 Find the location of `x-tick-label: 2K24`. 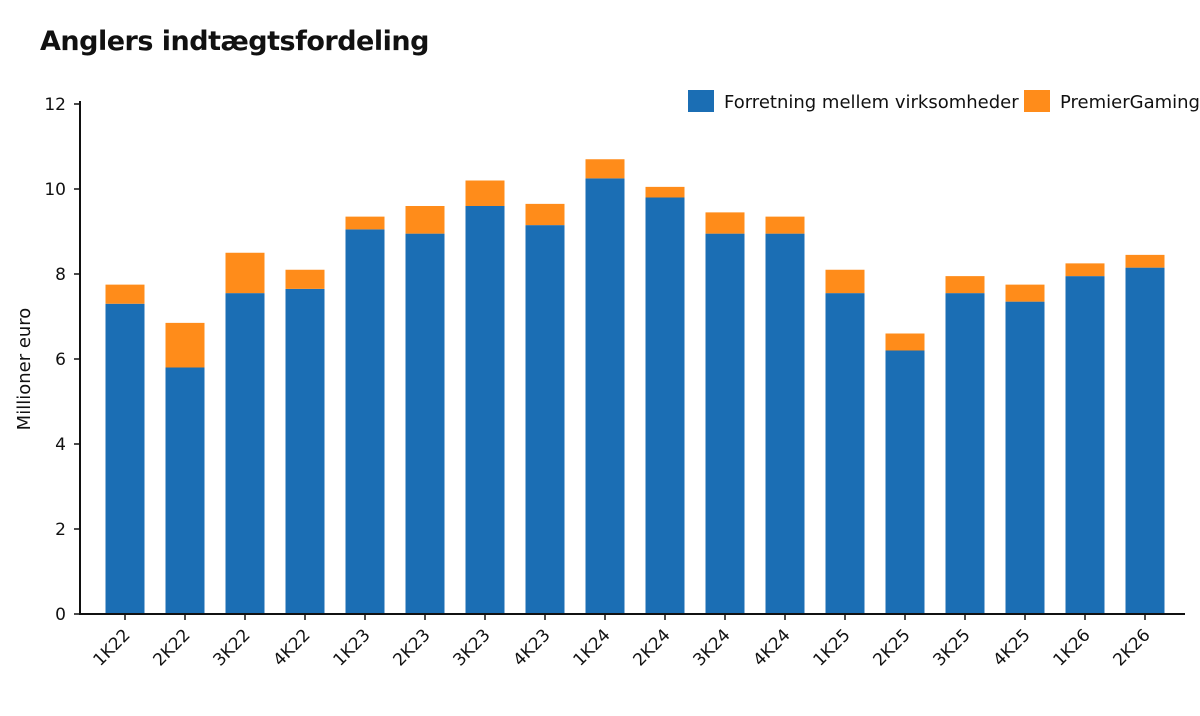

x-tick-label: 2K24 is located at coordinates (652, 647).